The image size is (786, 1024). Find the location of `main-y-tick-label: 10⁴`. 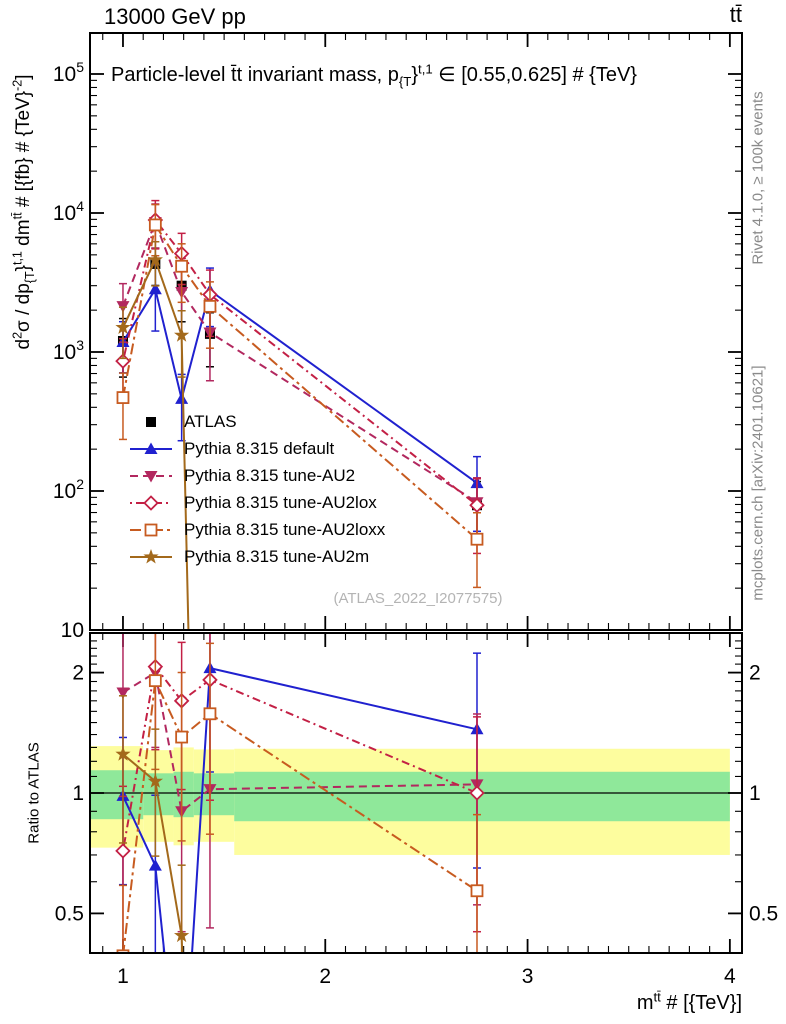

main-y-tick-label: 10⁴ is located at coordinates (68, 211).